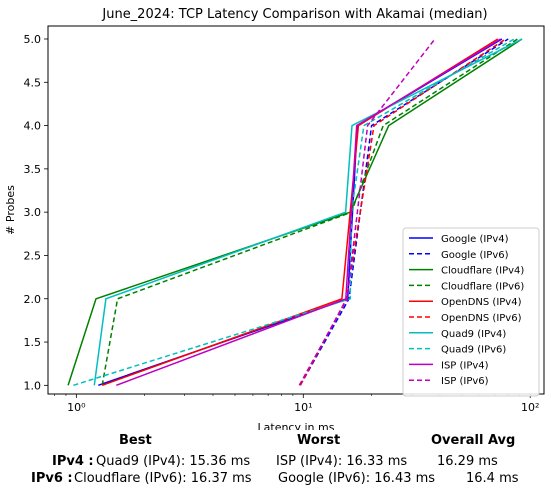  Describe the element at coordinates (357, 478) in the screenshot. I see `summary-row-ipv6-worst: Google (IPv6): 16.43 ms` at that location.